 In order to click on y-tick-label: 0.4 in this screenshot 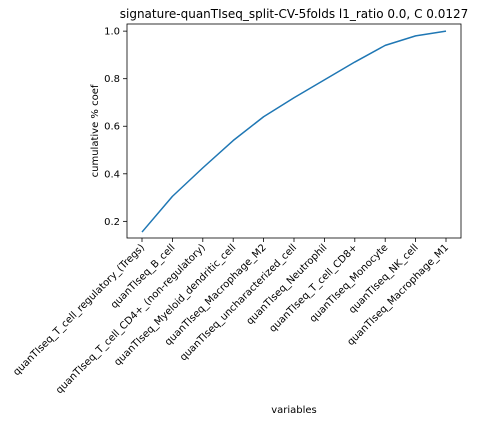, I will do `click(112, 174)`.